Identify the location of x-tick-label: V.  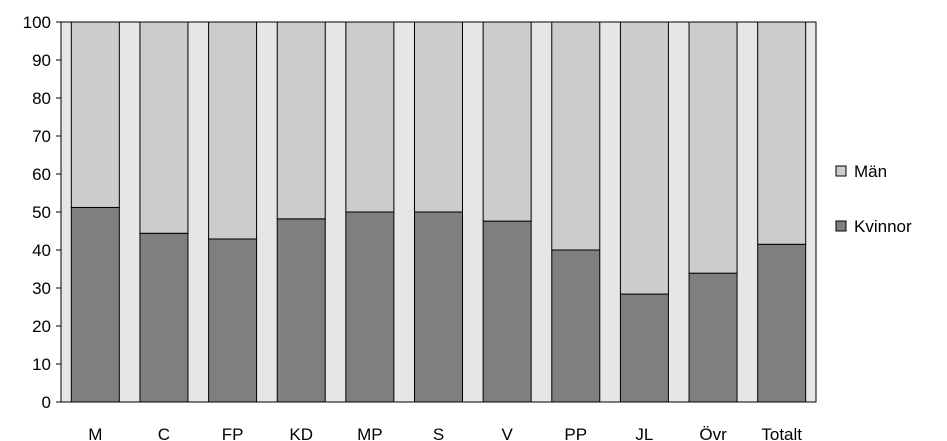
(507, 433).